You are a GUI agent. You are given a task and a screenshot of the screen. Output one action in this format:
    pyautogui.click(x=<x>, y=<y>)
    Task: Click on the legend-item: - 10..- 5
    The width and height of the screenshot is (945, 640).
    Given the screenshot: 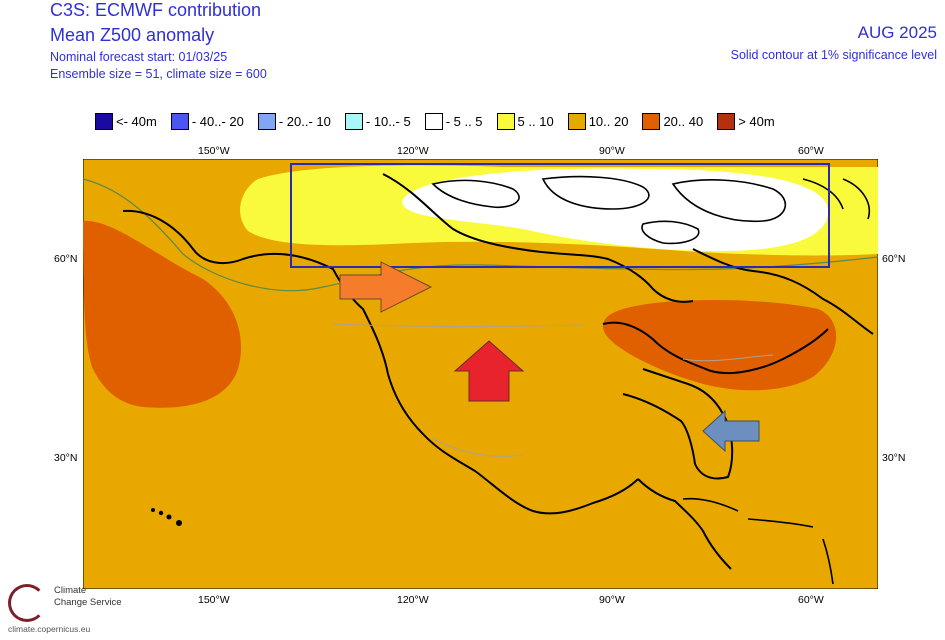 What is the action you would take?
    pyautogui.click(x=377, y=121)
    